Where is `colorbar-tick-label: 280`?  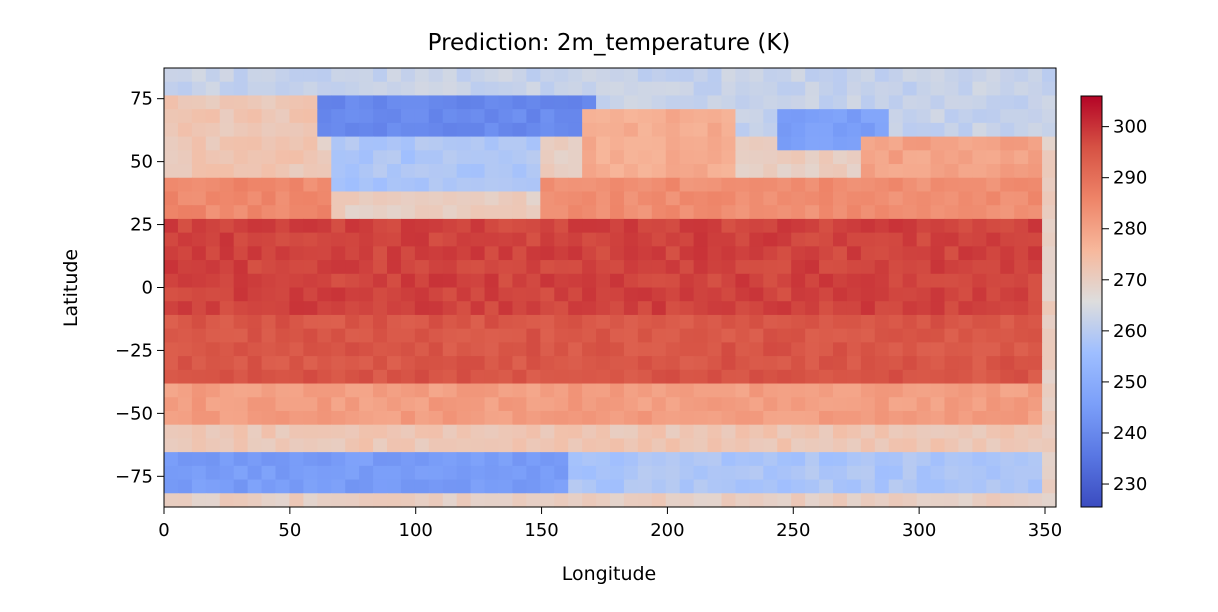
colorbar-tick-label: 280 is located at coordinates (1130, 229).